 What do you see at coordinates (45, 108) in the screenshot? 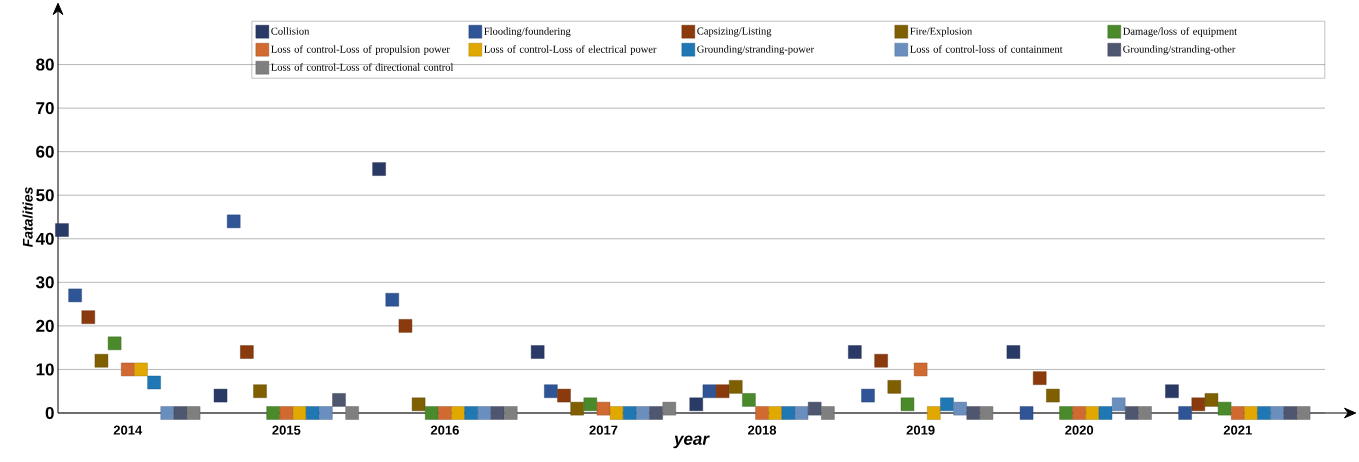
I see `y-tick-label: 70` at bounding box center [45, 108].